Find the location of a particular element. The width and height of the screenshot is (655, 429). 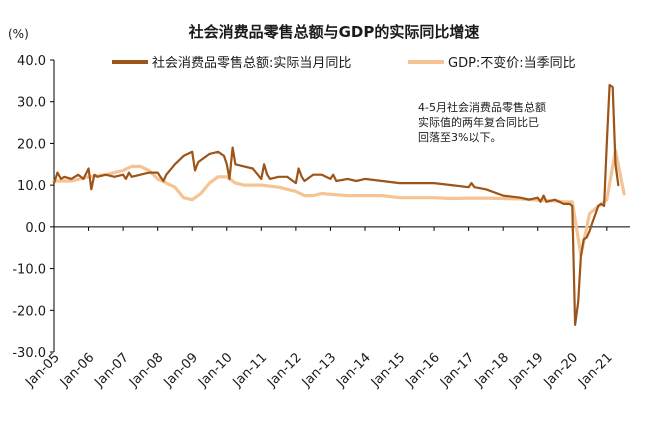

x-tick-label: Jan-06 is located at coordinates (77, 370).